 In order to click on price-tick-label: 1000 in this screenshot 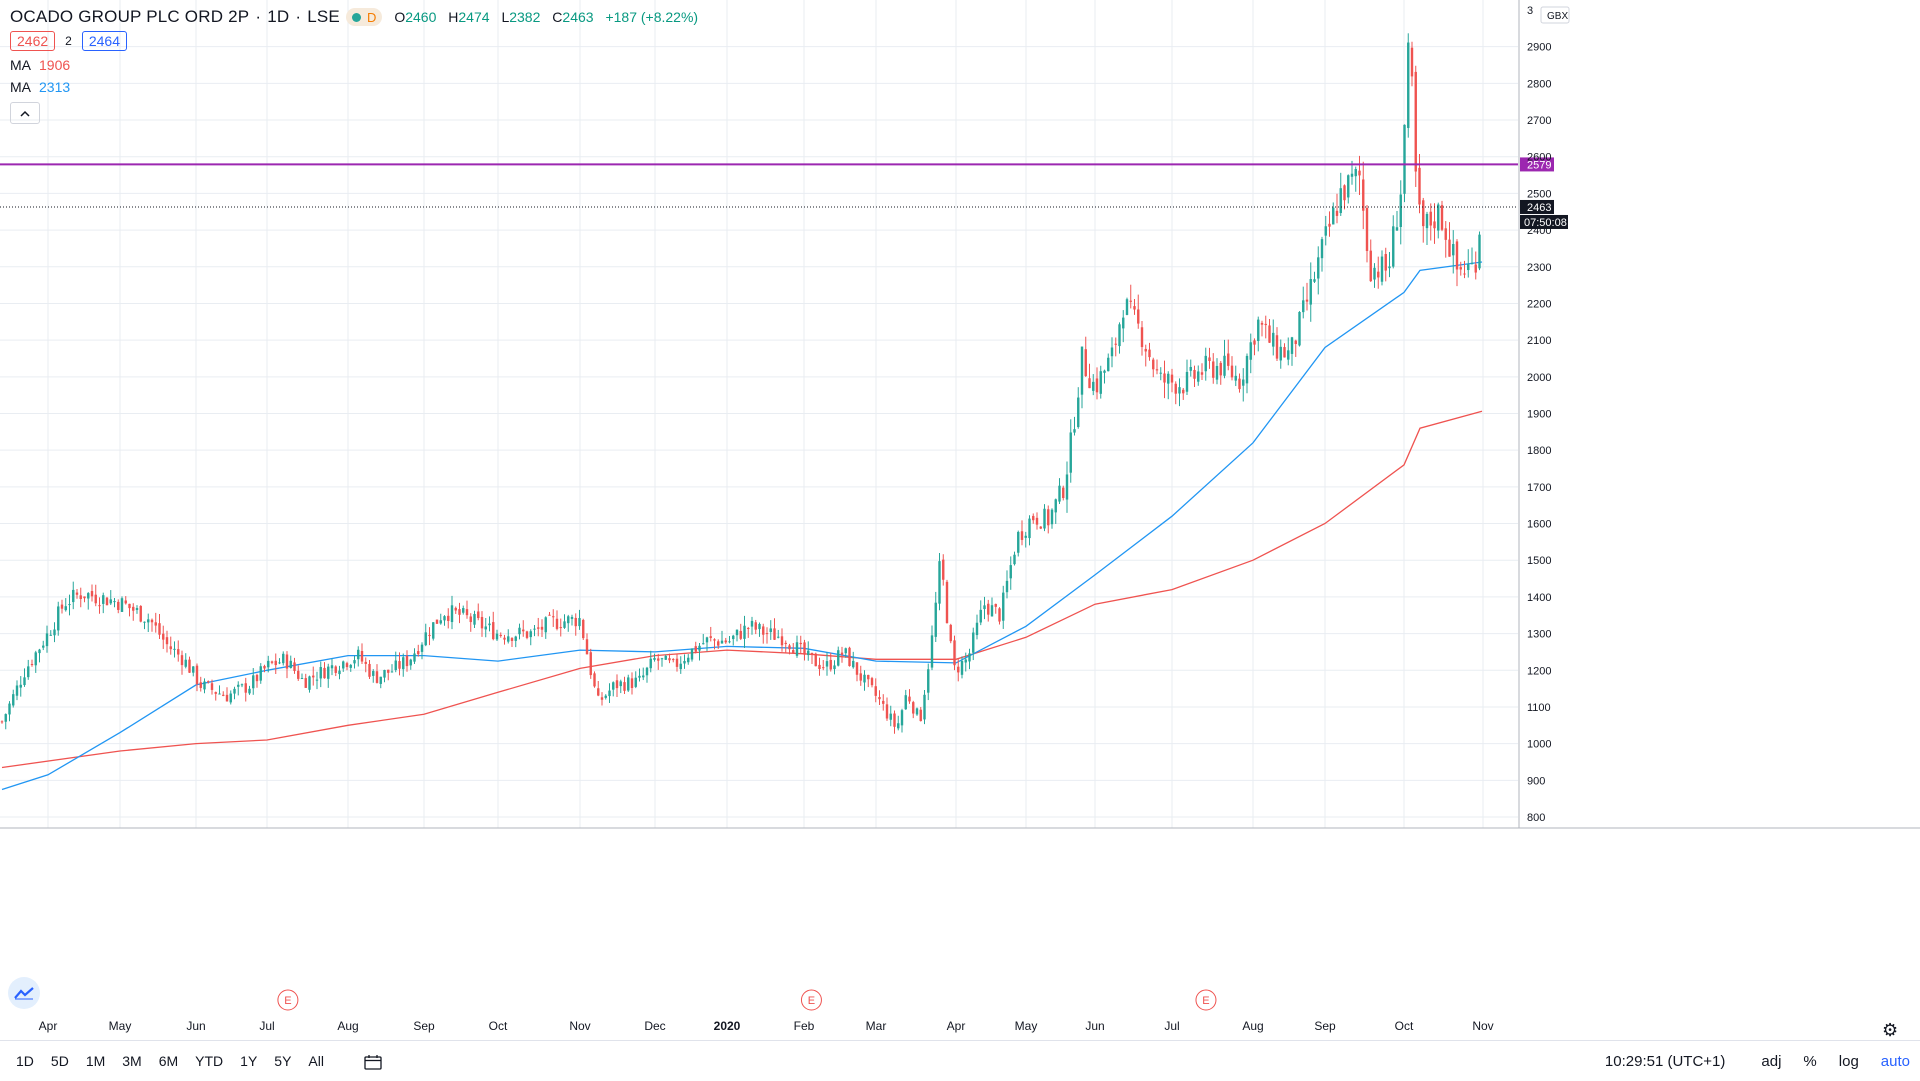, I will do `click(1539, 745)`.